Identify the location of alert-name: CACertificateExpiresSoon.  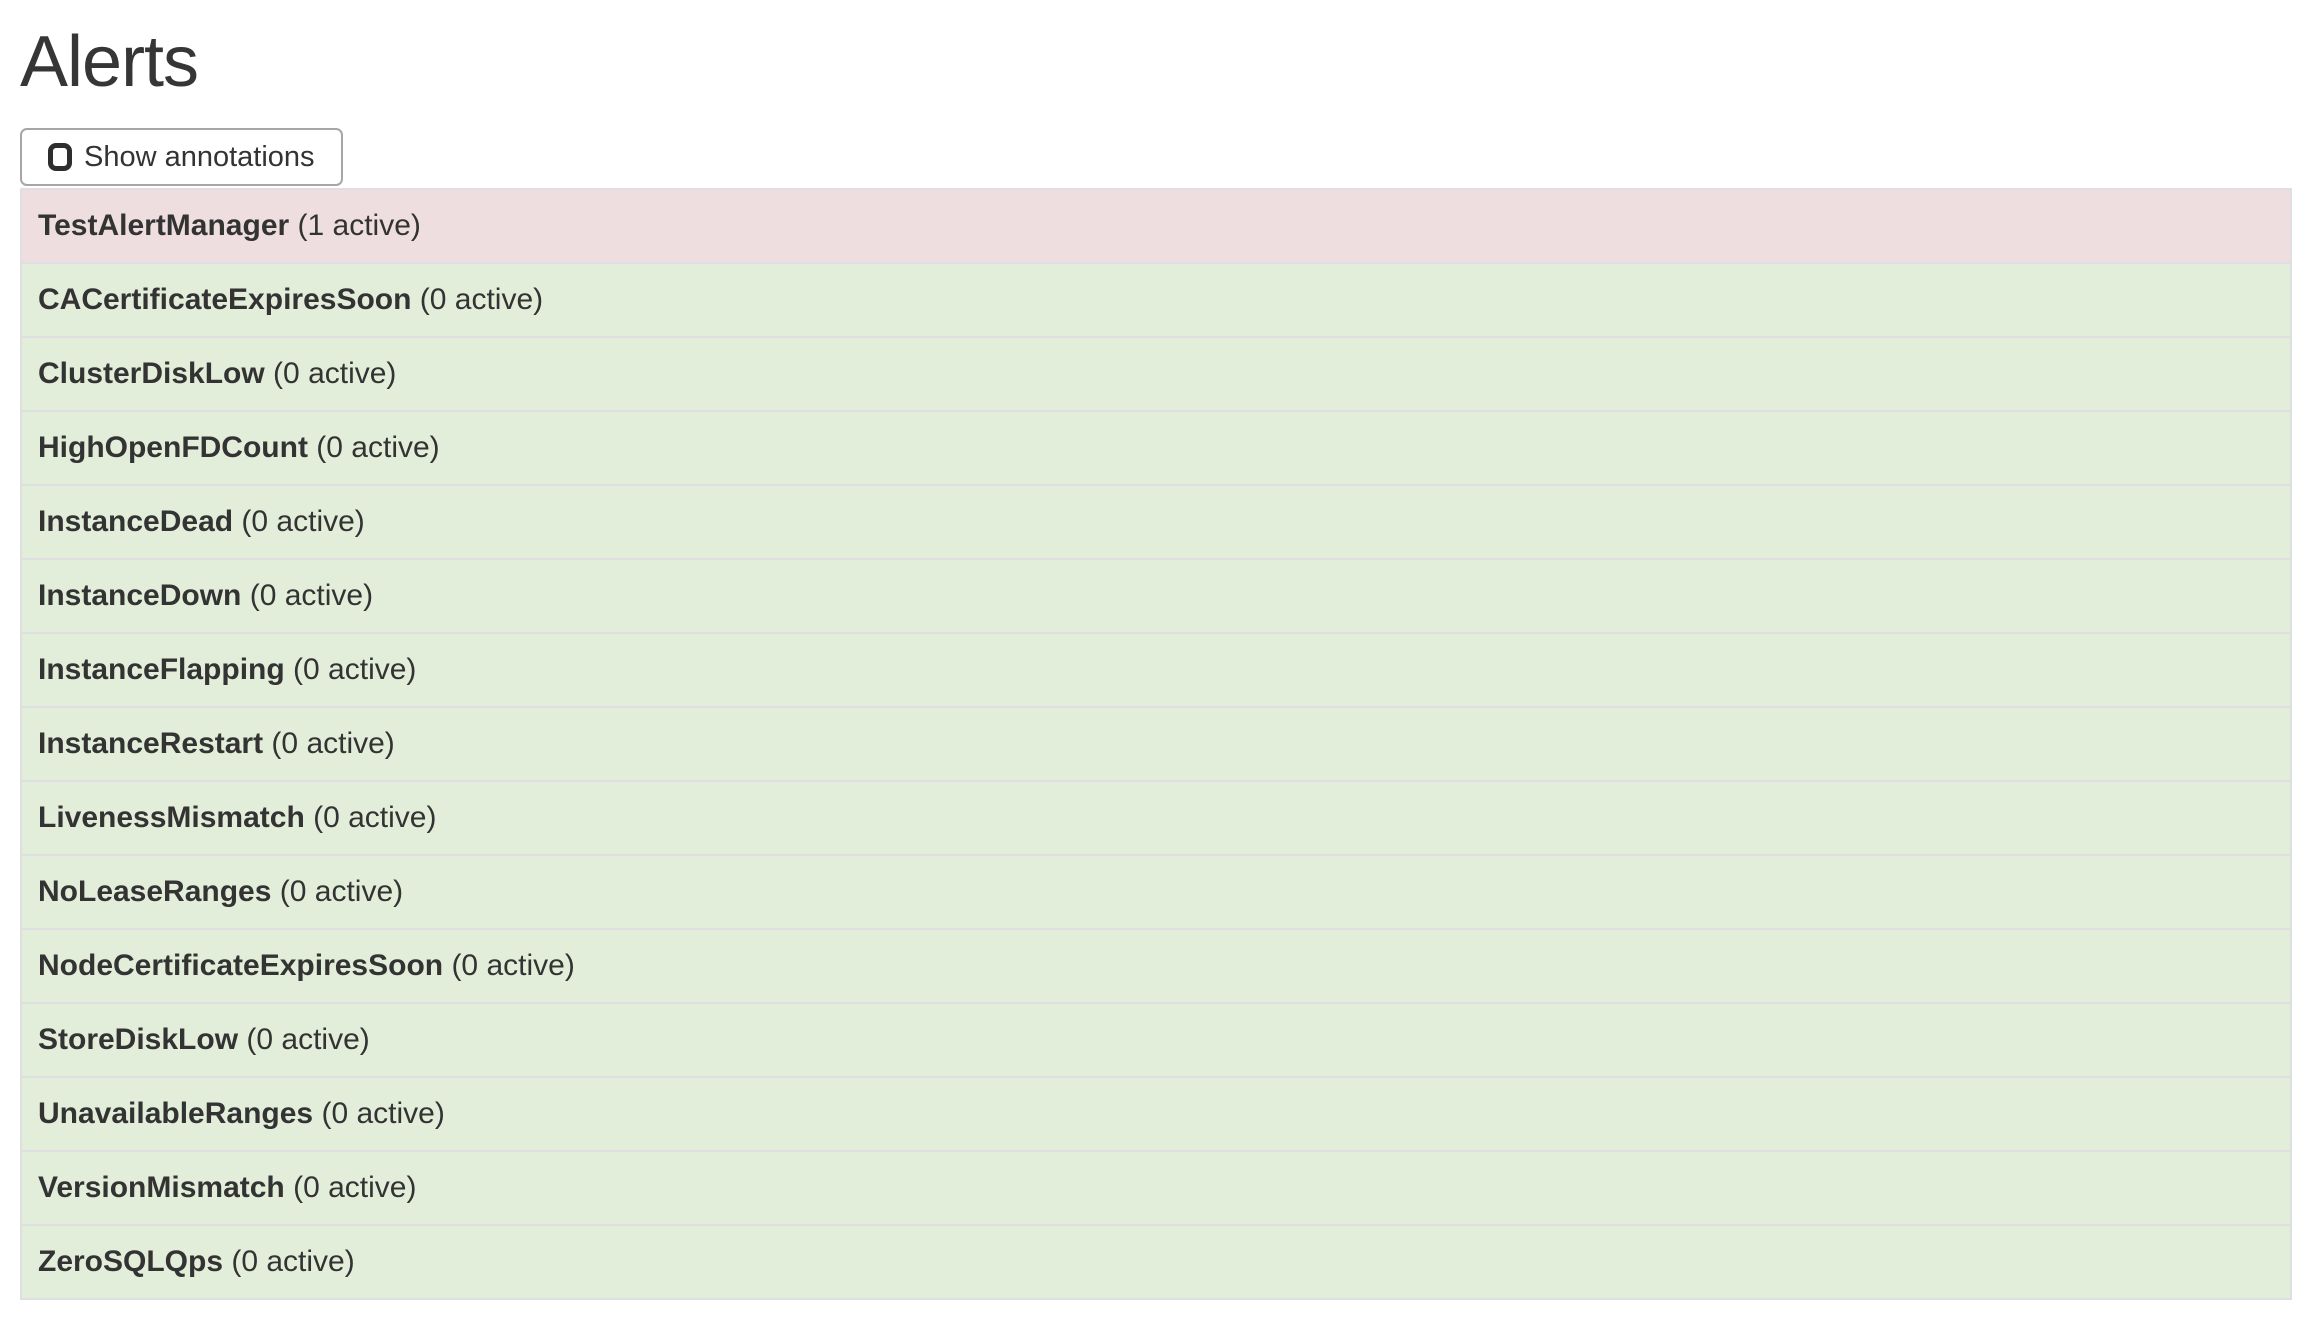
(225, 299).